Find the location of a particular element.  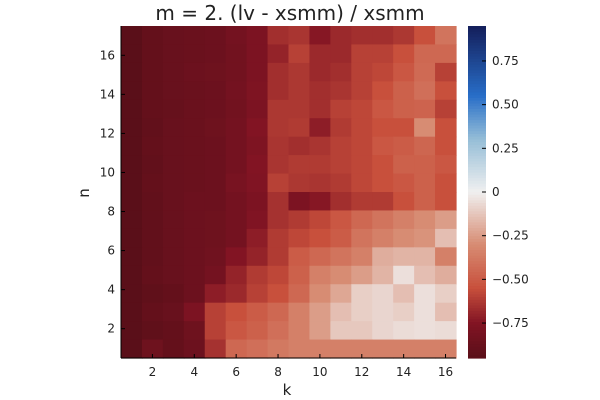

y-axis-label: n is located at coordinates (84, 193).